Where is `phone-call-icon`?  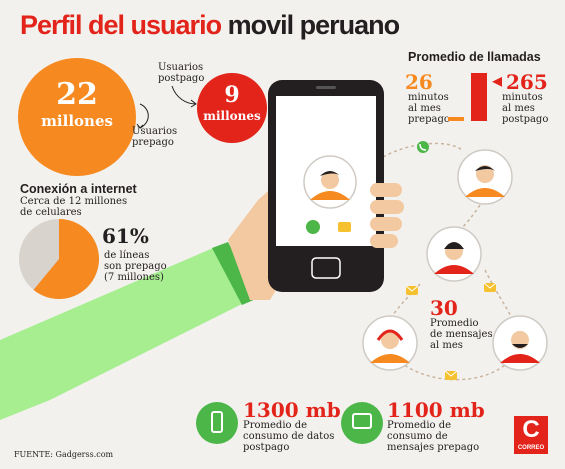 phone-call-icon is located at coordinates (423, 147).